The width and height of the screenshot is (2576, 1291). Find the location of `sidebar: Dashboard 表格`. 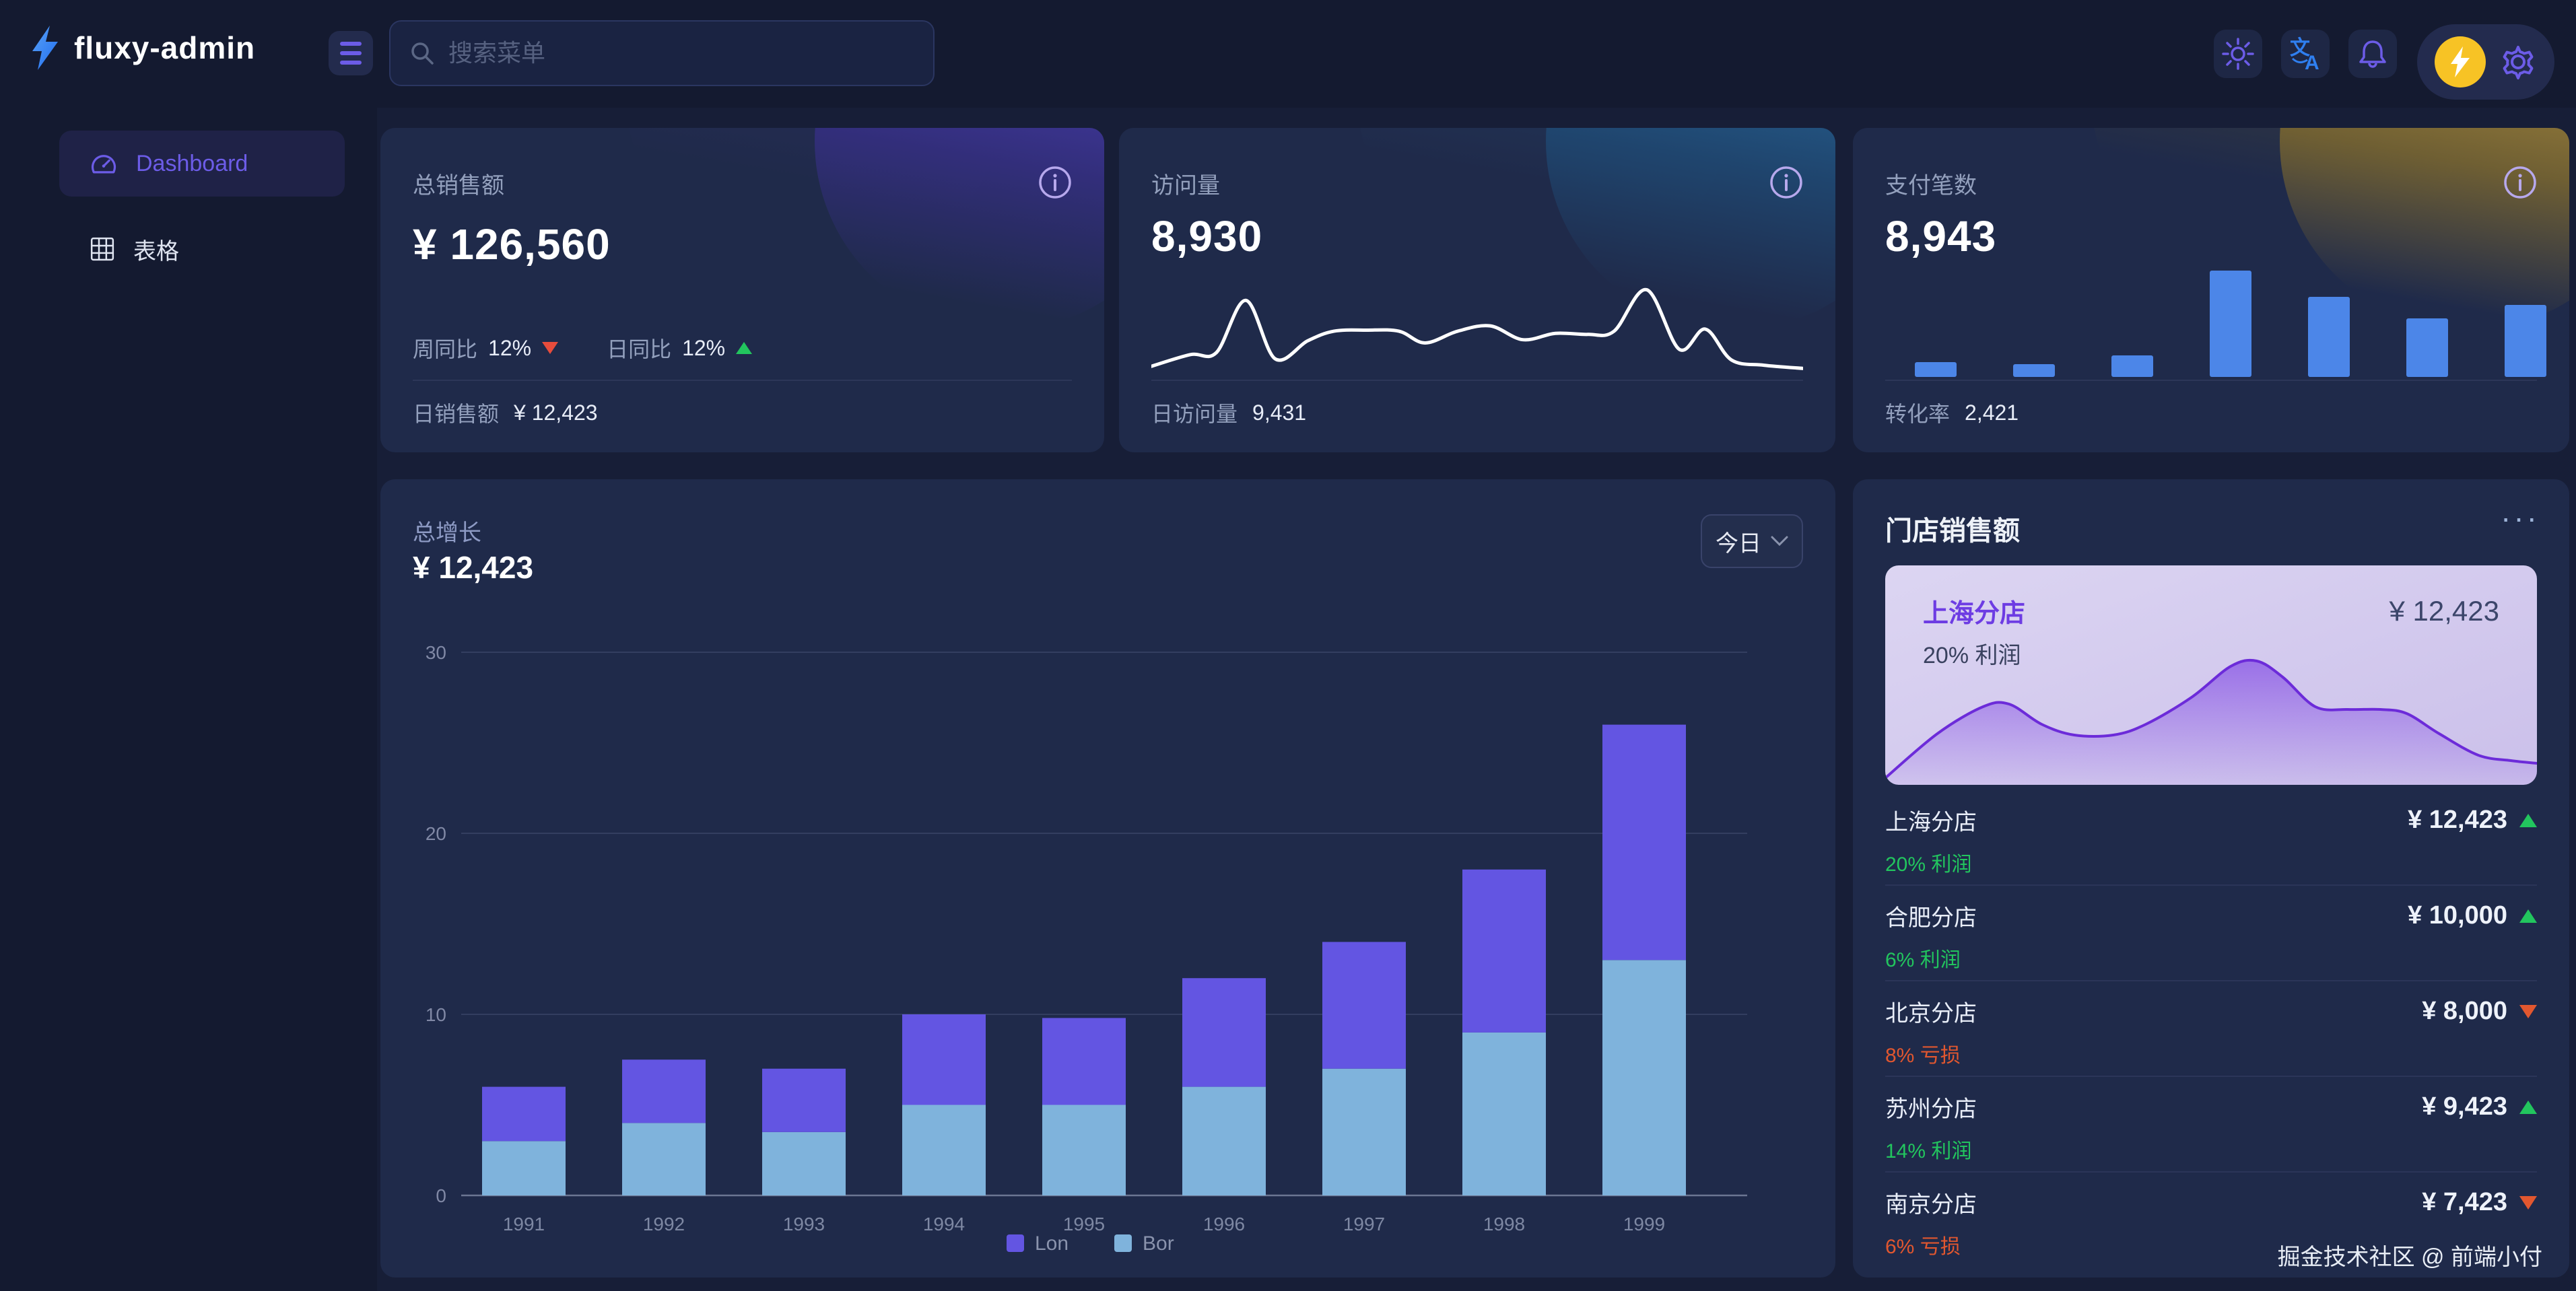

sidebar: Dashboard 表格 is located at coordinates (188, 700).